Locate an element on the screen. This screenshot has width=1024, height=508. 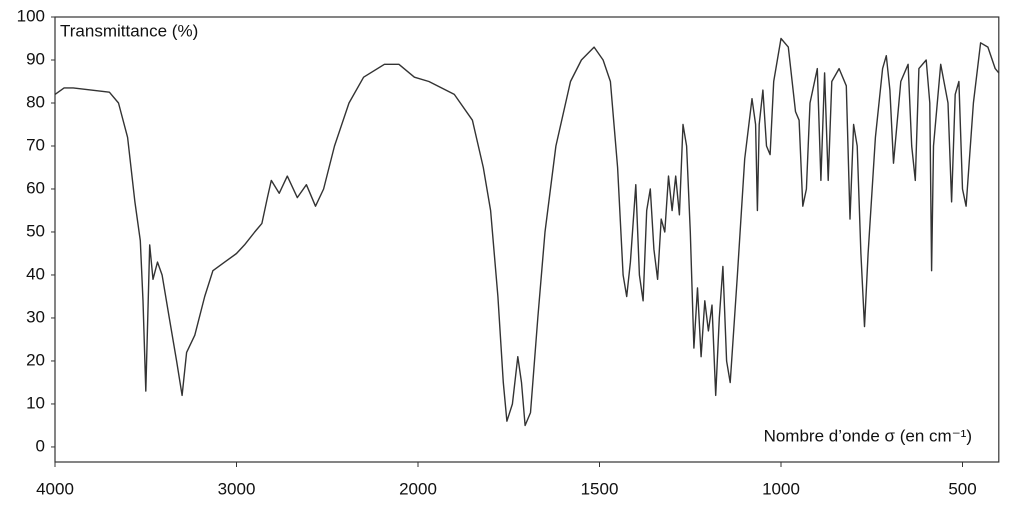
y-tick-label: 100 is located at coordinates (31, 15).